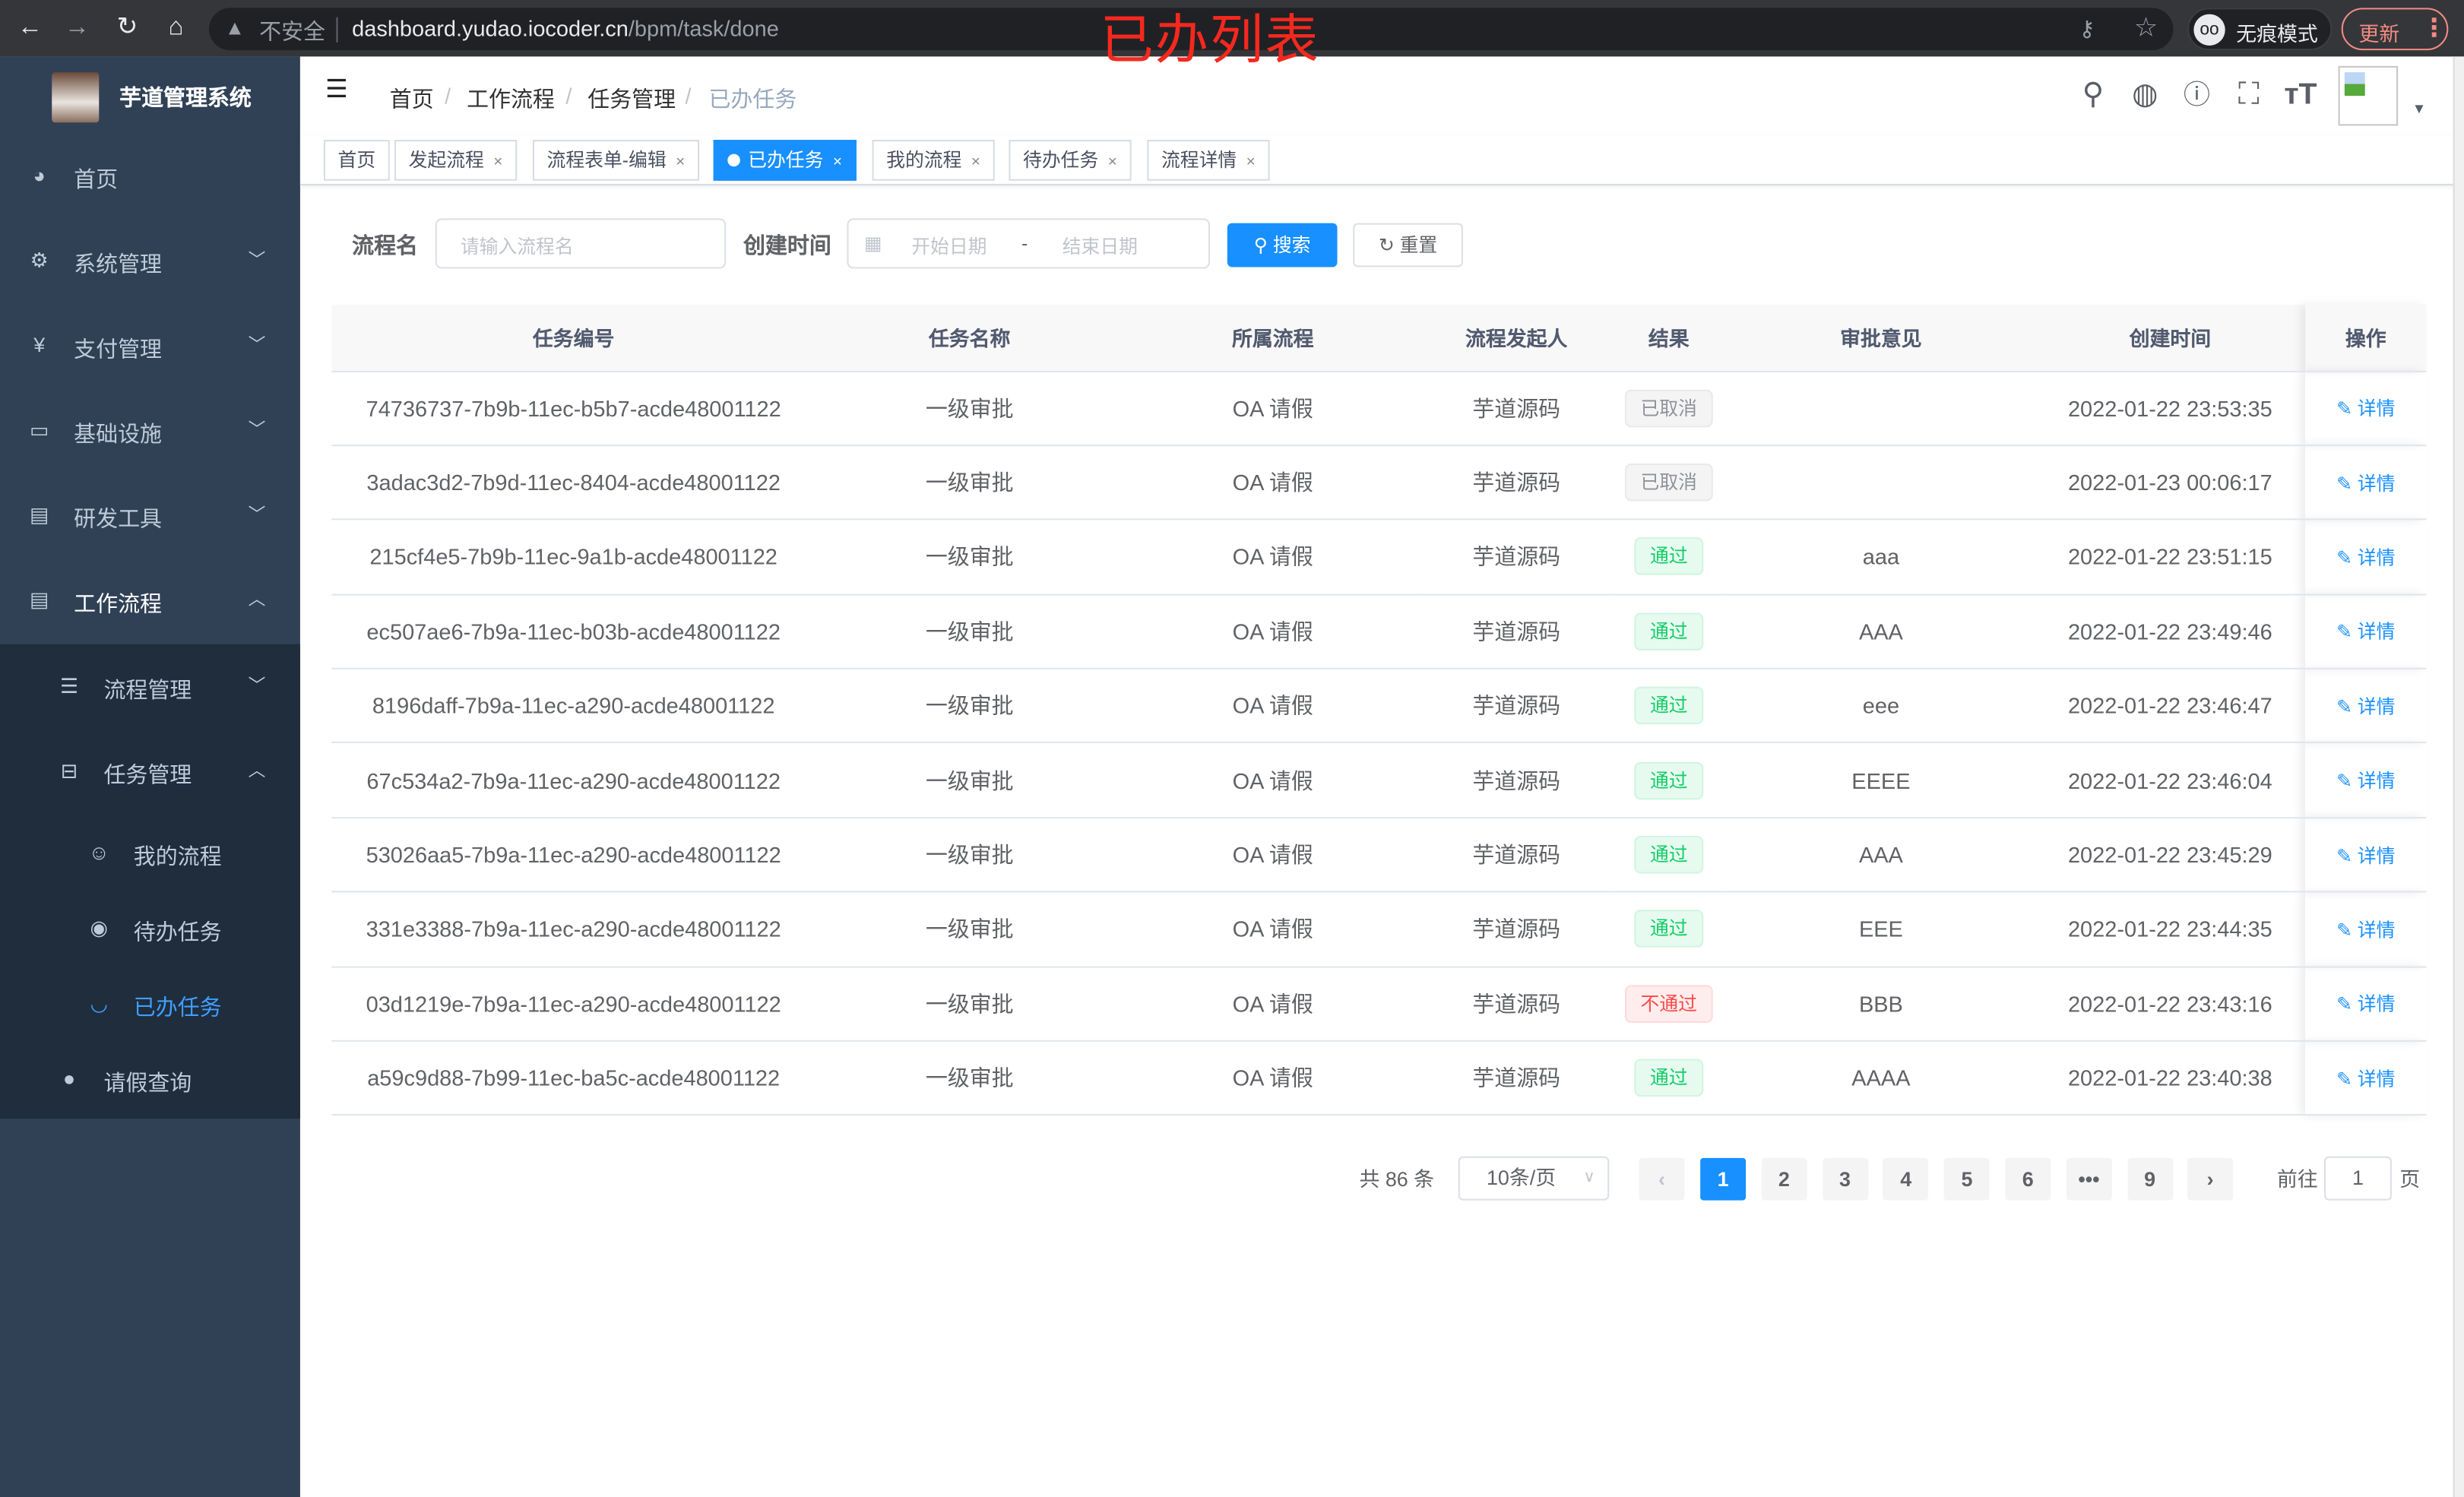 This screenshot has height=1497, width=2464. I want to click on forward-icon: →, so click(77, 28).